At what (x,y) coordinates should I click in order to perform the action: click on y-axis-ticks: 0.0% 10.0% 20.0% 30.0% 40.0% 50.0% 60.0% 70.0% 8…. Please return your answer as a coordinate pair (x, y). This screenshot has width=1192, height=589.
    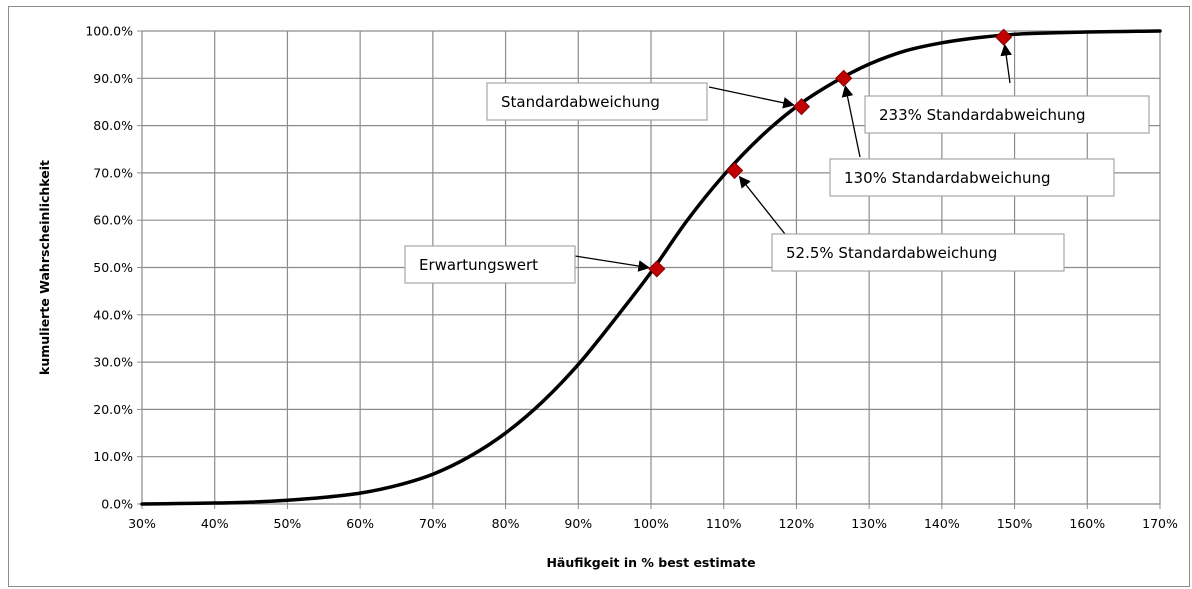
    Looking at the image, I should click on (109, 268).